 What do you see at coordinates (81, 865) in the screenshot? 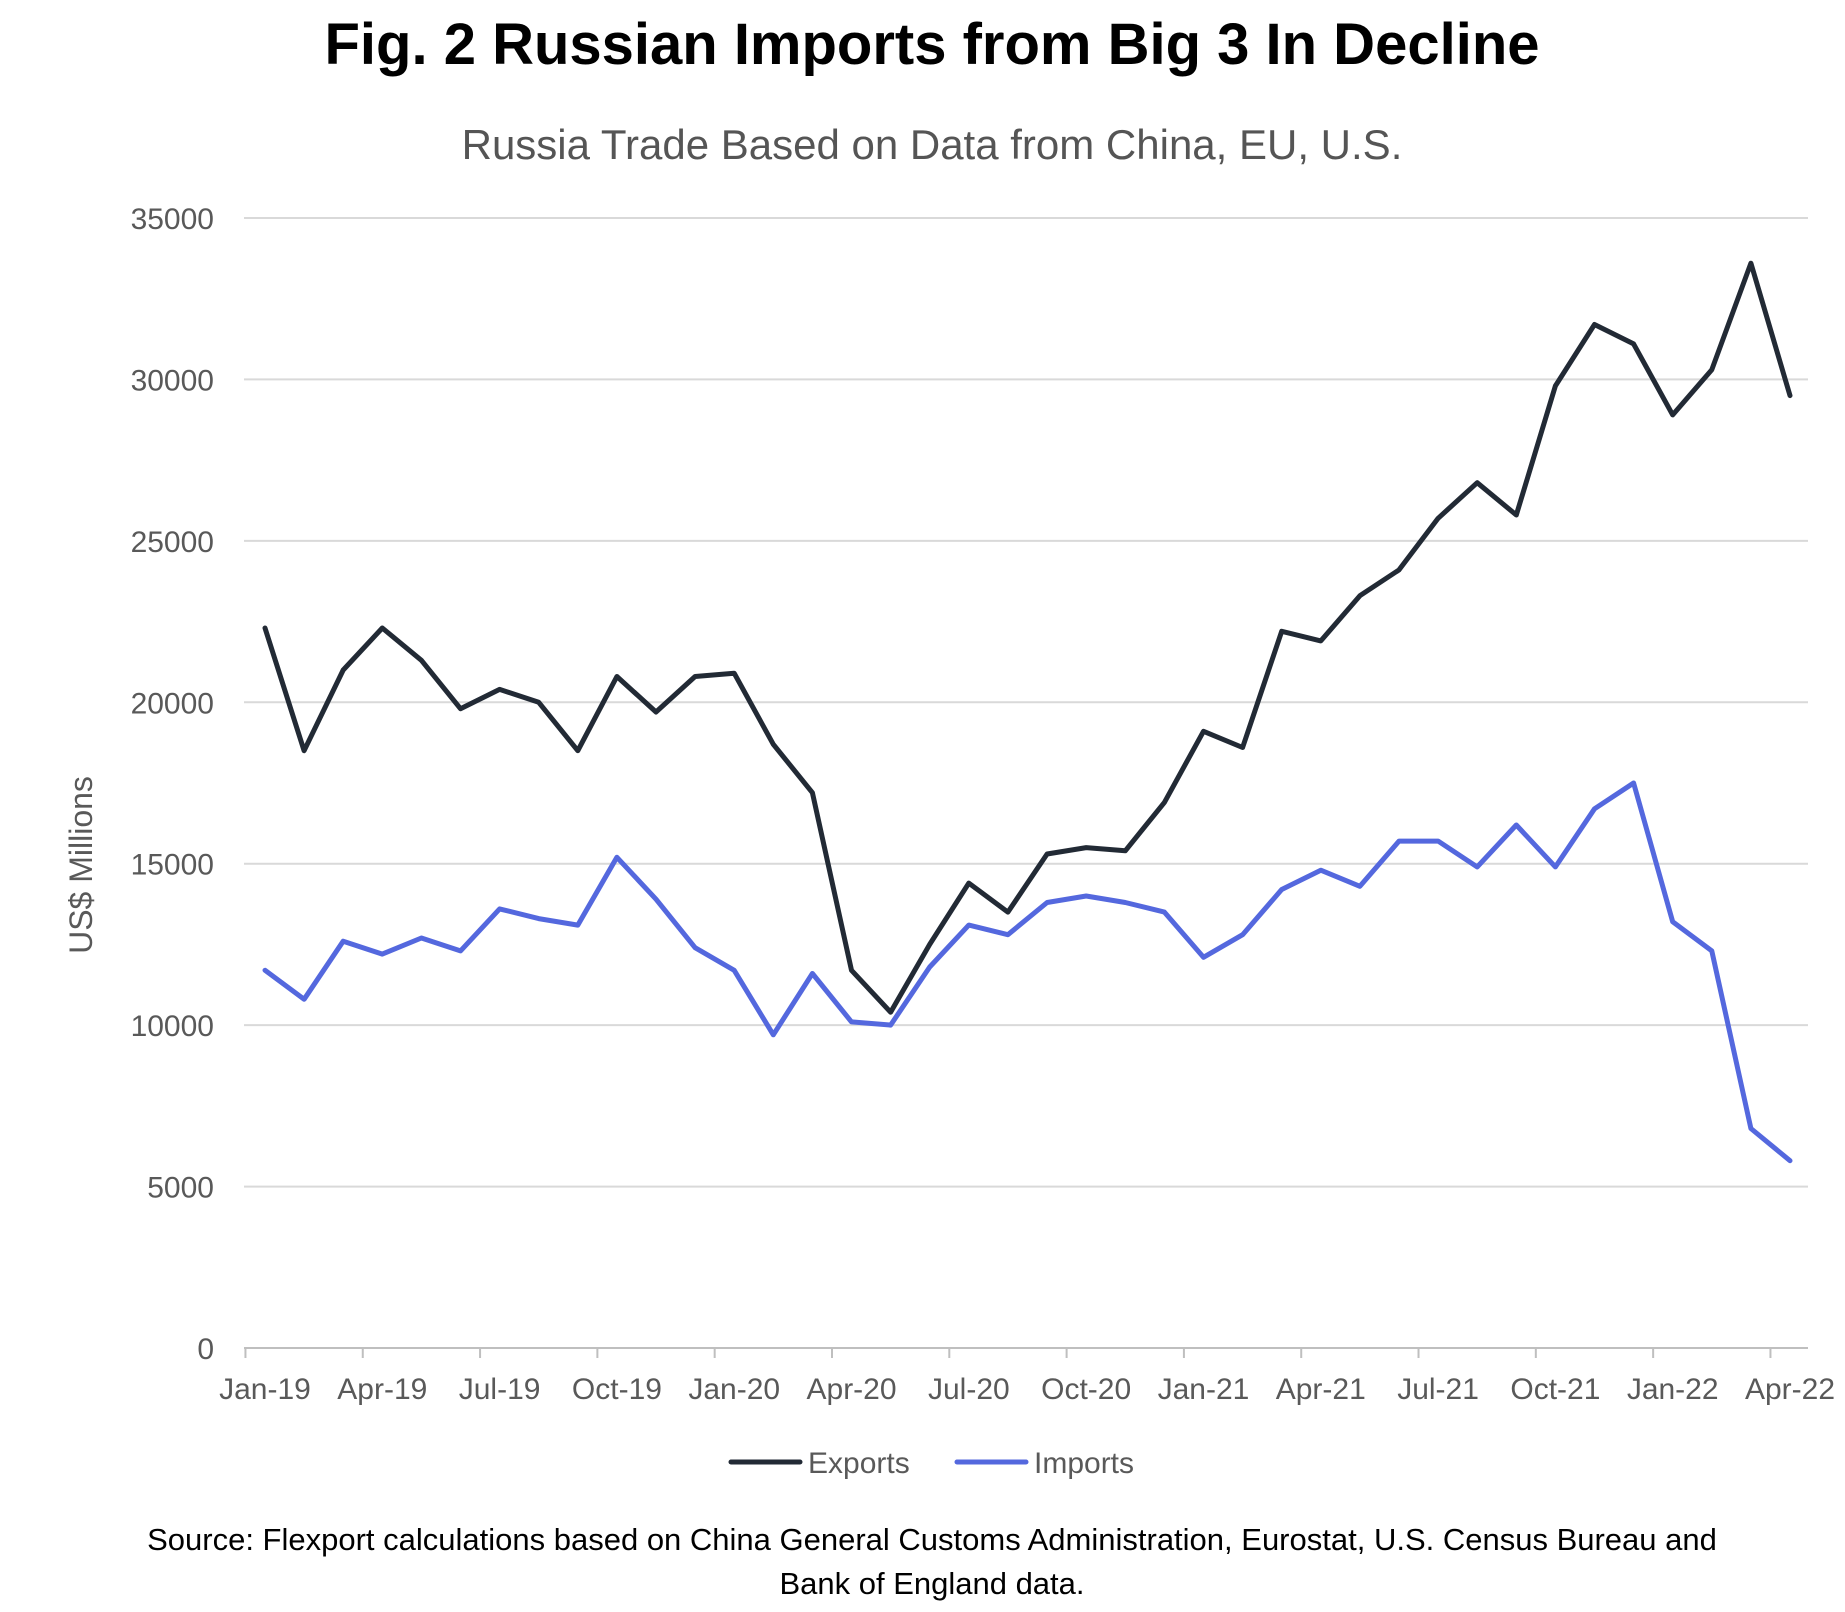
I see `y-axis-label: US$ Millions` at bounding box center [81, 865].